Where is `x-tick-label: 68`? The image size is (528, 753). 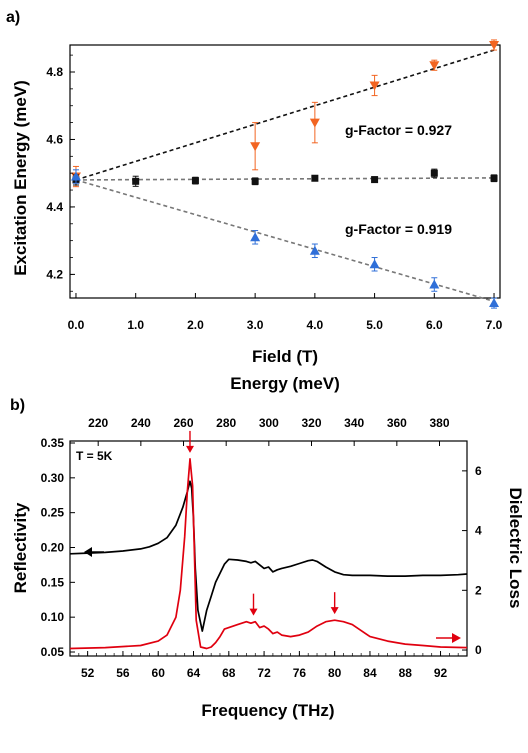
x-tick-label: 68 is located at coordinates (229, 673).